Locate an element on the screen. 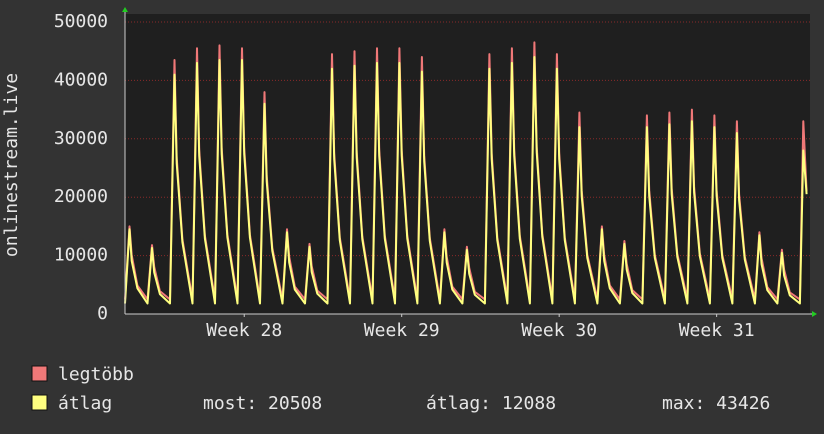  x-tick-label: Week 28 is located at coordinates (244, 330).